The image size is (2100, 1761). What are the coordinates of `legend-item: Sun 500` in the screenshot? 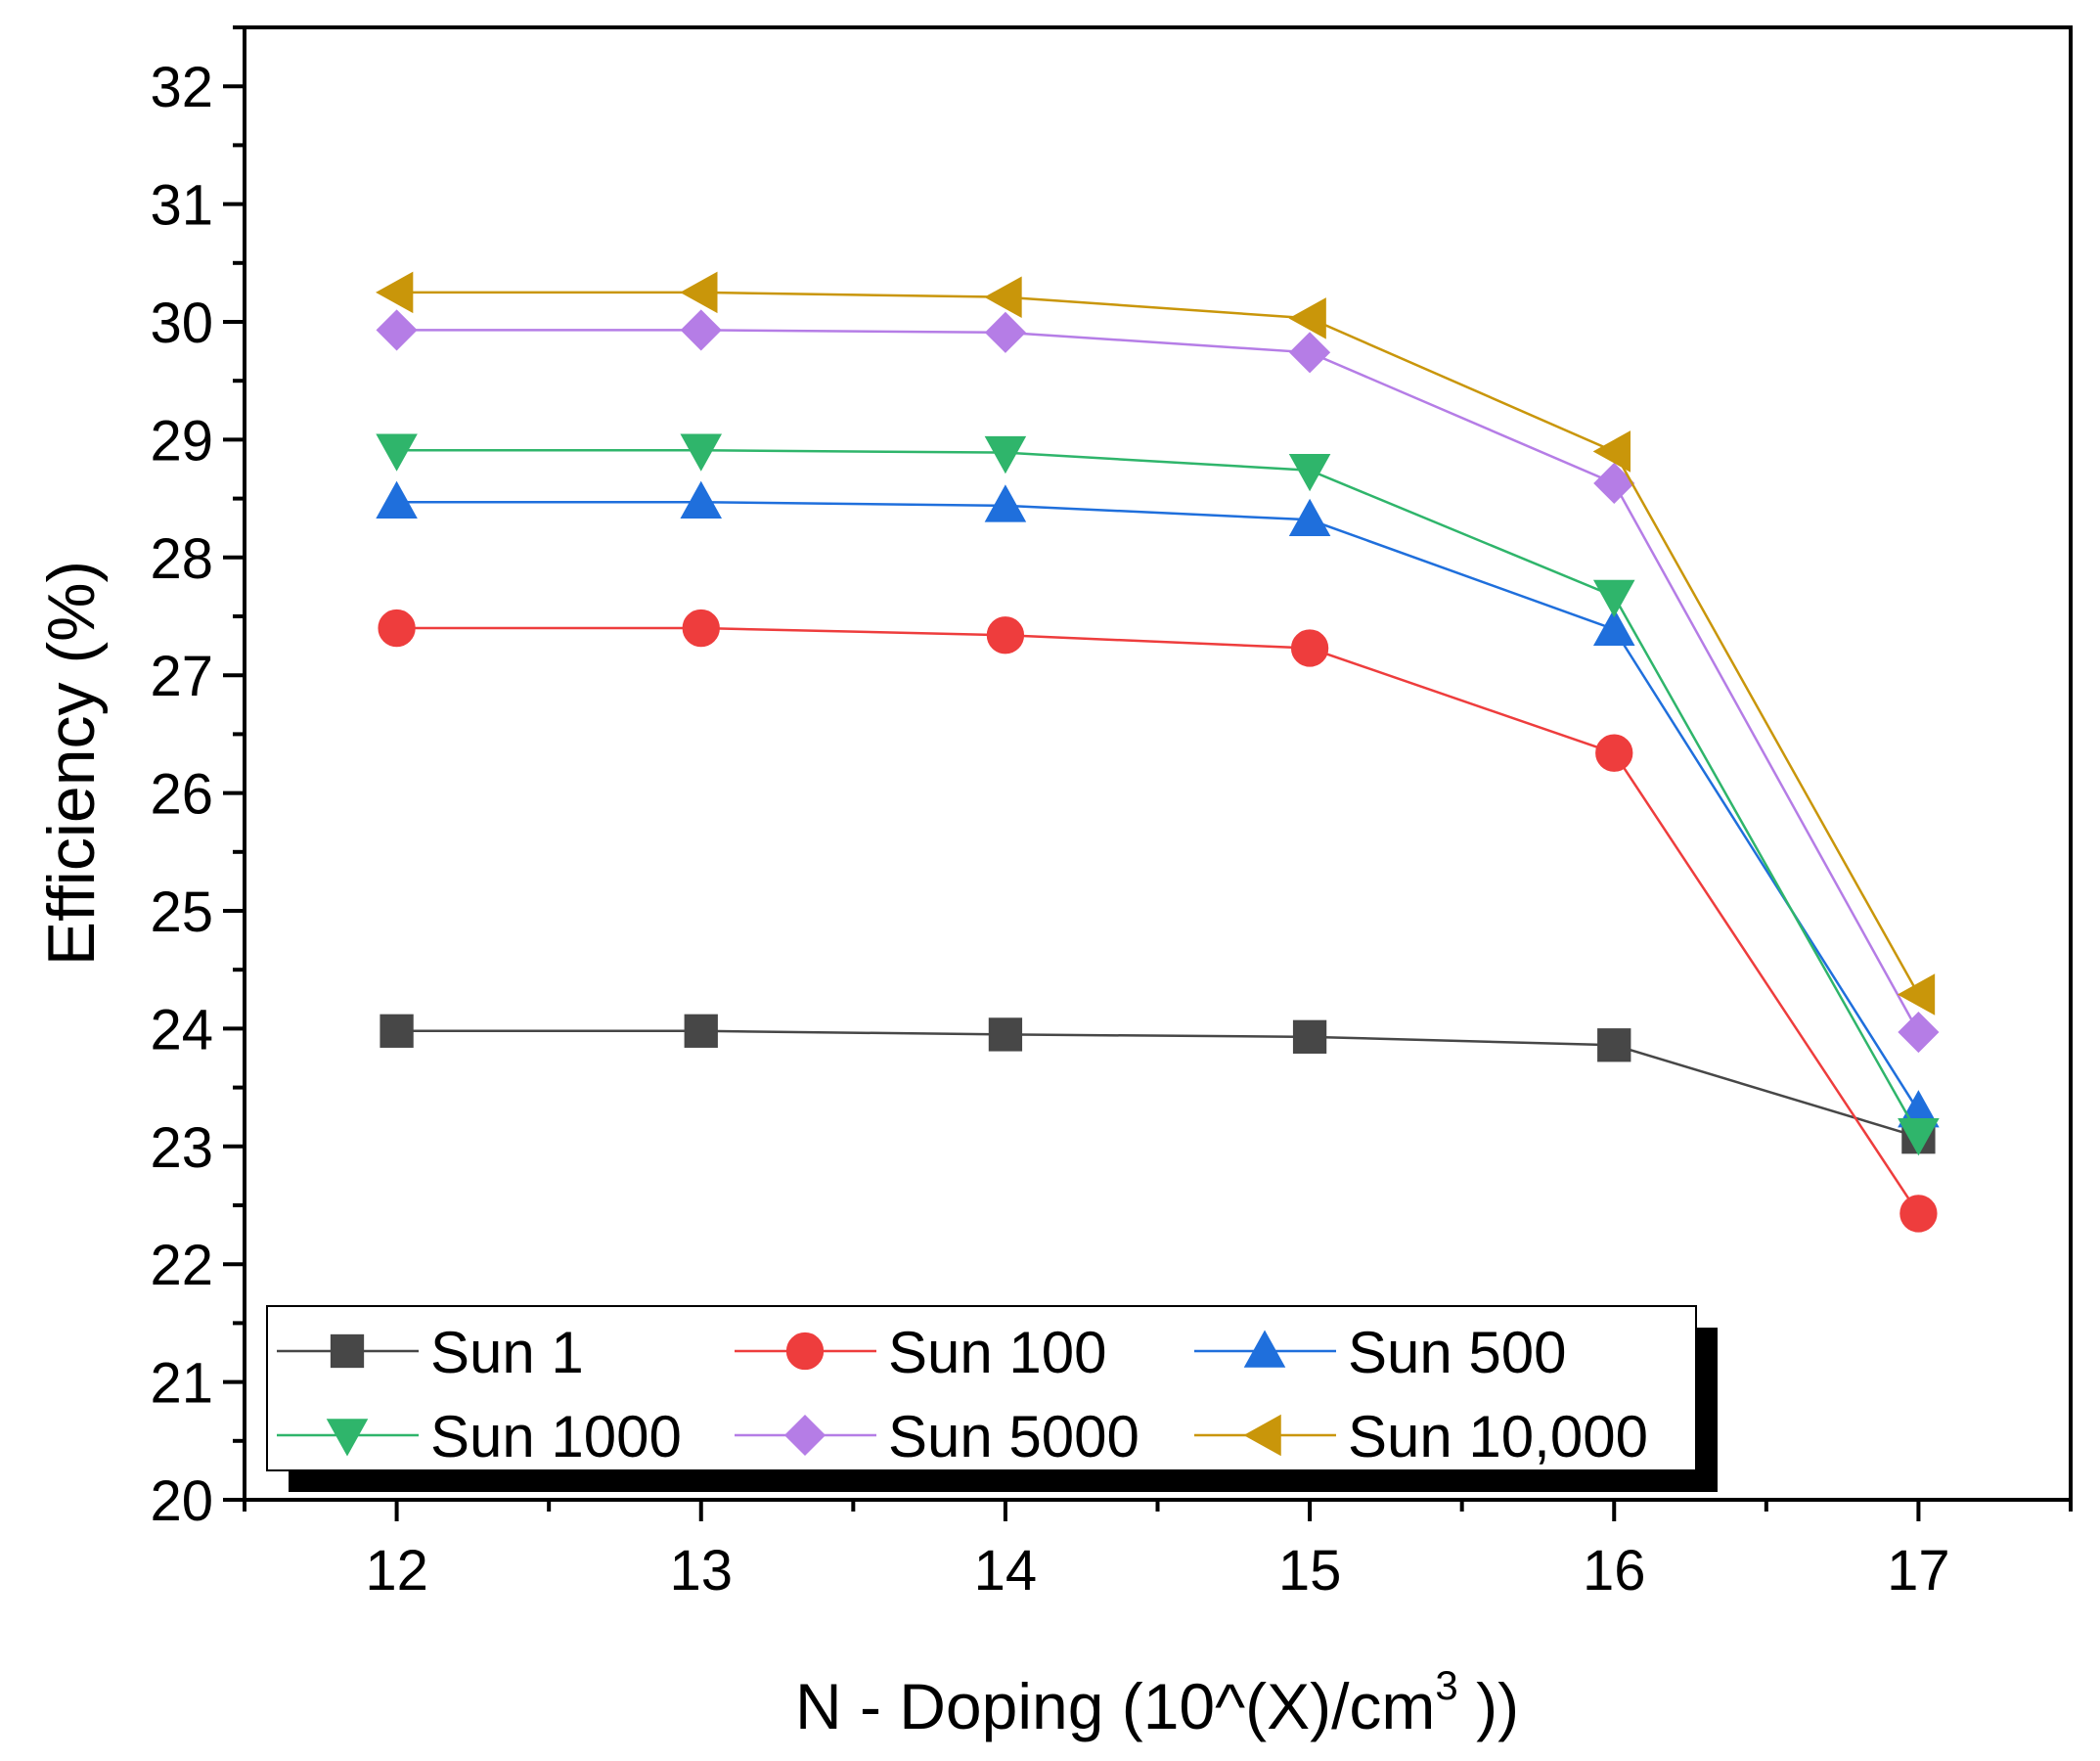 It's located at (1380, 1352).